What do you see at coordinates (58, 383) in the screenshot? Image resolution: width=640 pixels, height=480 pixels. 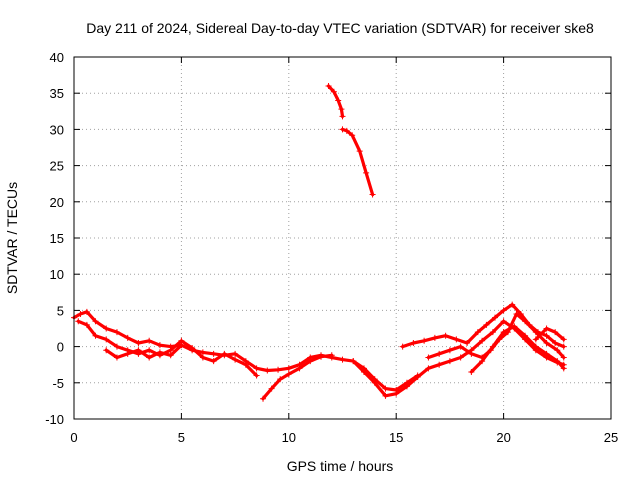 I see `y-tick-label: -5` at bounding box center [58, 383].